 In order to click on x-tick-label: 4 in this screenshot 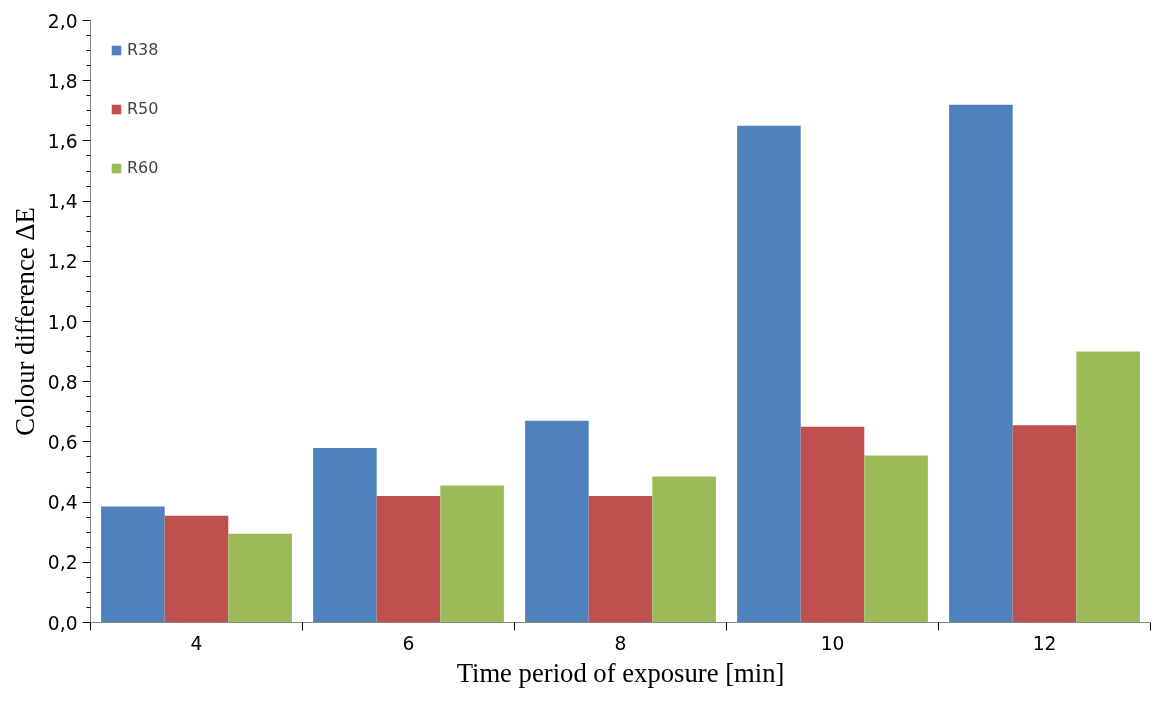, I will do `click(196, 643)`.